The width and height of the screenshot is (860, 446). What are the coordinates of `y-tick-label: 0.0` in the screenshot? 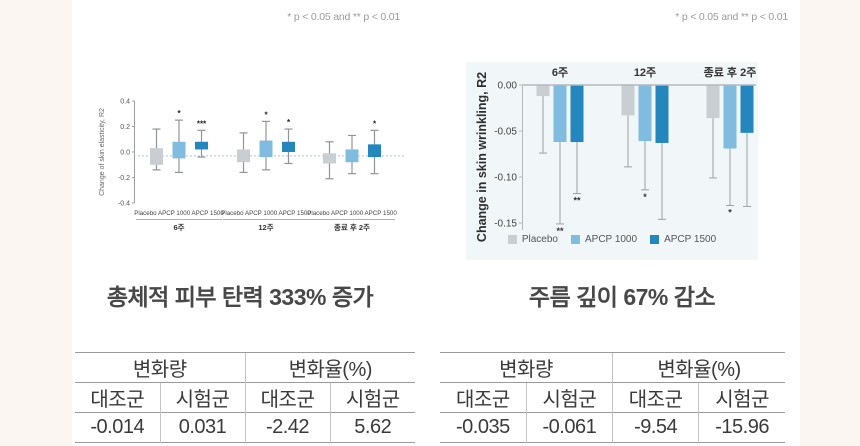 It's located at (125, 153).